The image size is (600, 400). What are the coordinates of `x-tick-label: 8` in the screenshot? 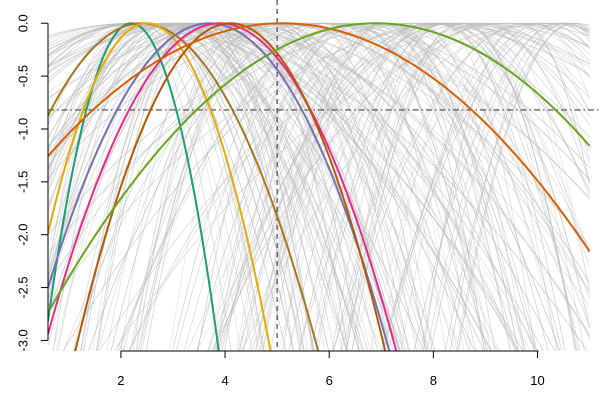 It's located at (433, 380).